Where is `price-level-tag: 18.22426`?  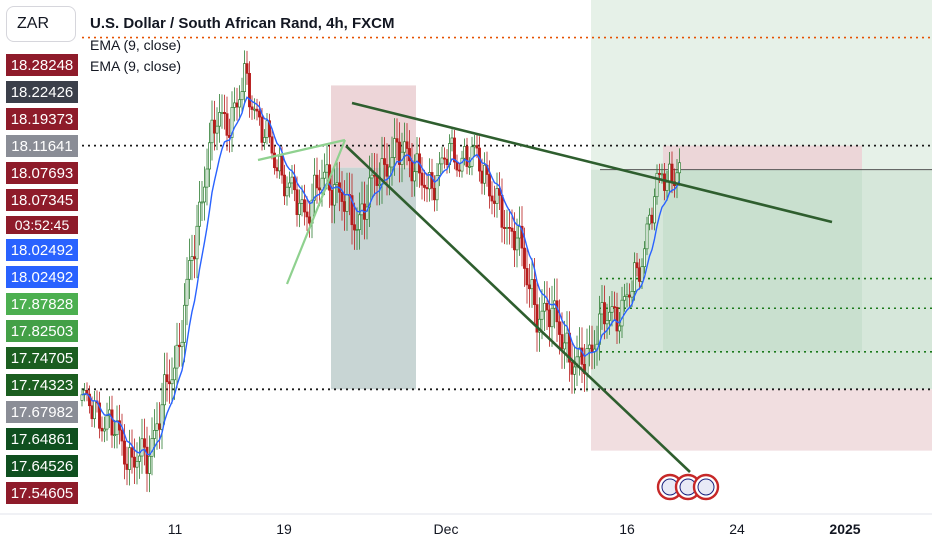
price-level-tag: 18.22426 is located at coordinates (42, 92).